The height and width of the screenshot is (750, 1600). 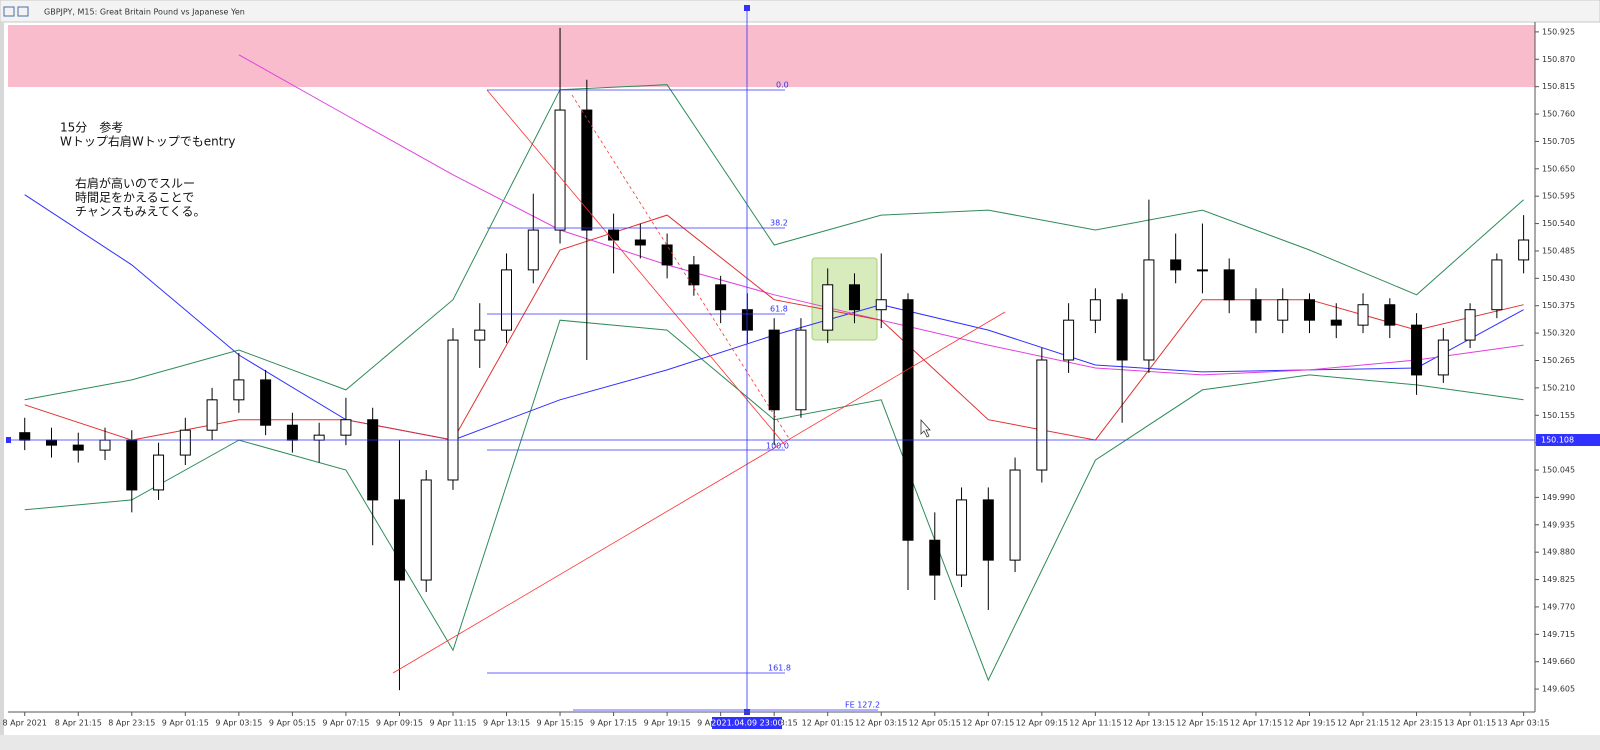 What do you see at coordinates (782, 85) in the screenshot?
I see `fib-label: 0.0` at bounding box center [782, 85].